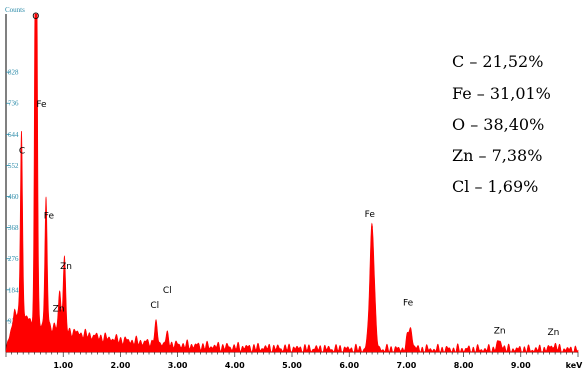 This screenshot has height=372, width=585. Describe the element at coordinates (22, 151) in the screenshot. I see `peak-label: C` at that location.